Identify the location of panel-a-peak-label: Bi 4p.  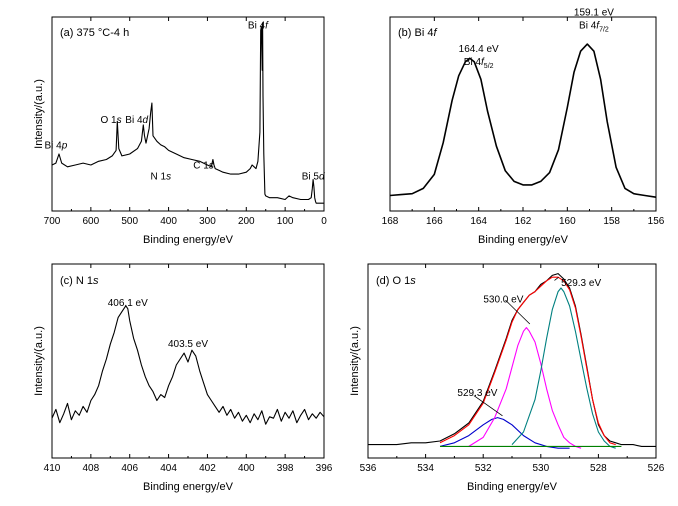
(55, 146).